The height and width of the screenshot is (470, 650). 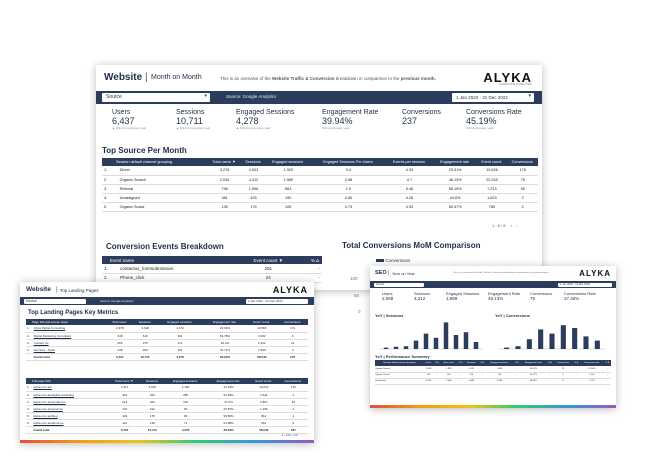 I want to click on table-row: 1. contactus_formsubmission 201 -, so click(x=212, y=268).